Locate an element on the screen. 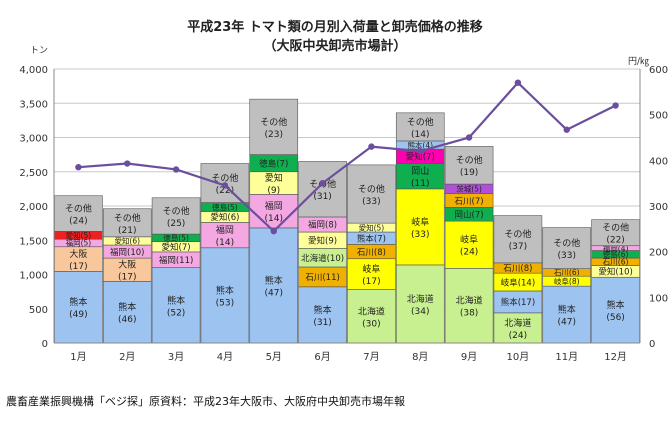 Image resolution: width=670 pixels, height=422 pixels. left-tick-label: 1,500 is located at coordinates (33, 241).